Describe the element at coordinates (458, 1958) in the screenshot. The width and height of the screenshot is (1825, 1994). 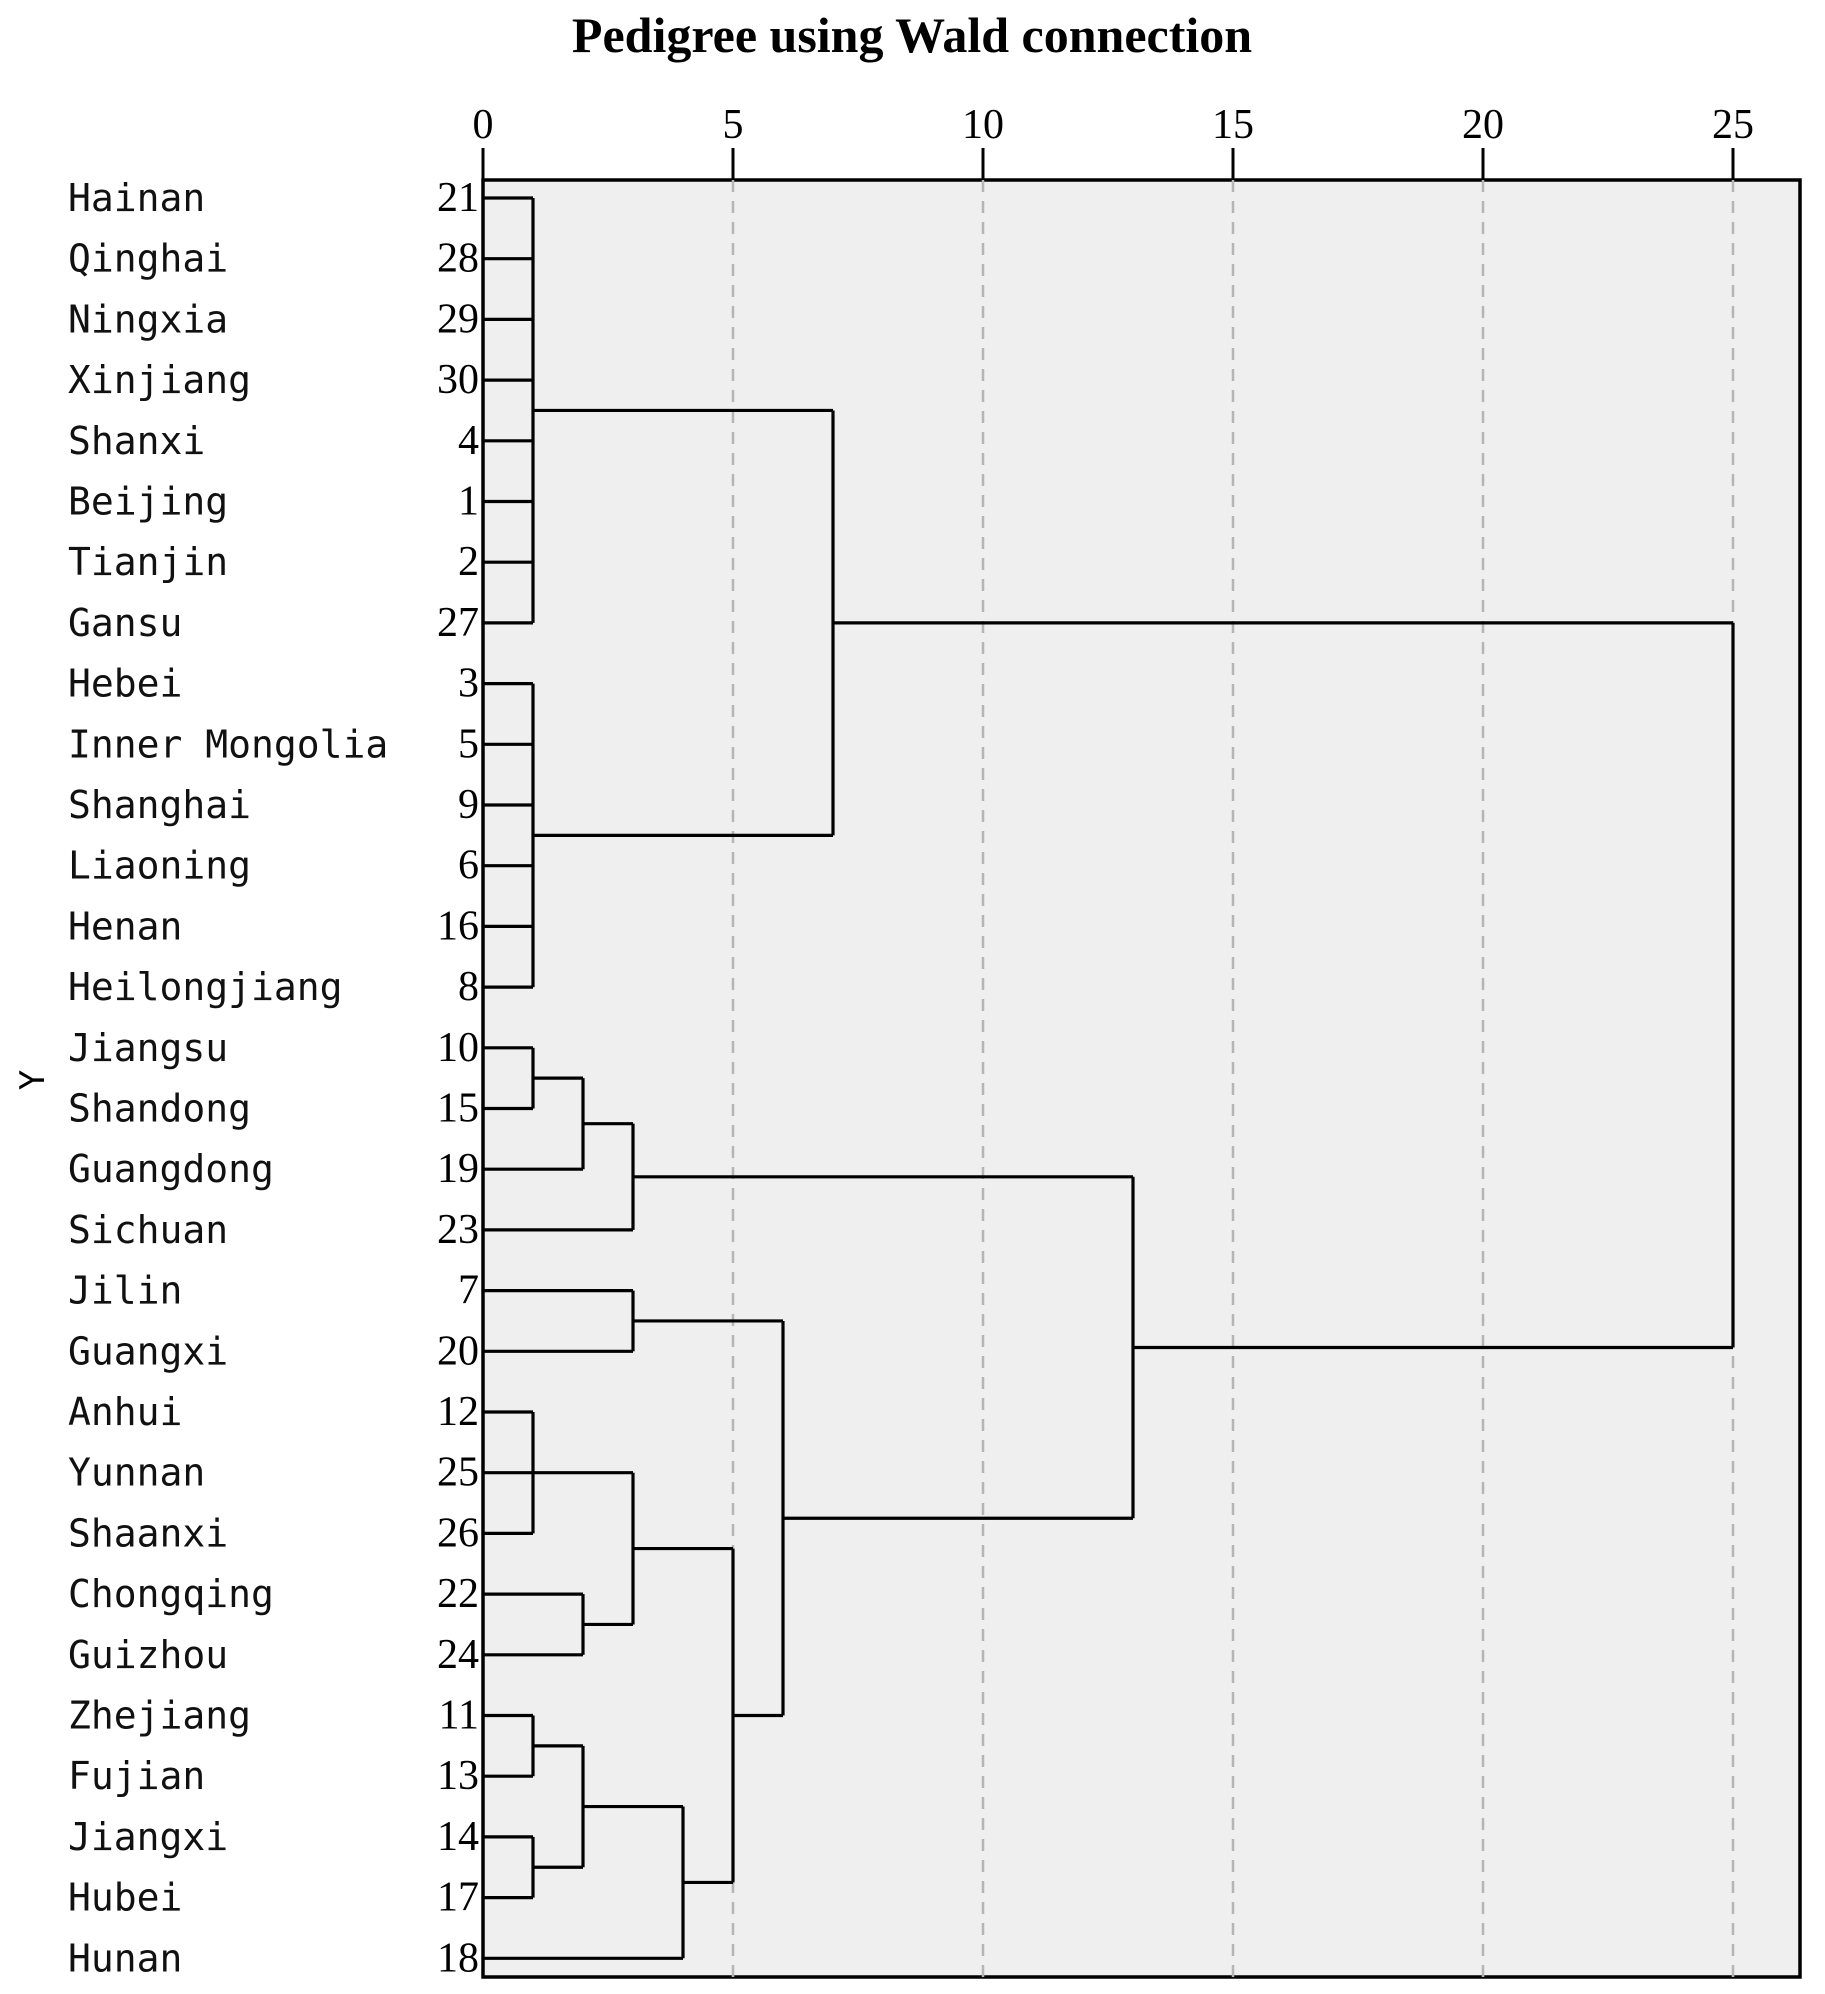
I see `leaf-number-label: 18` at that location.